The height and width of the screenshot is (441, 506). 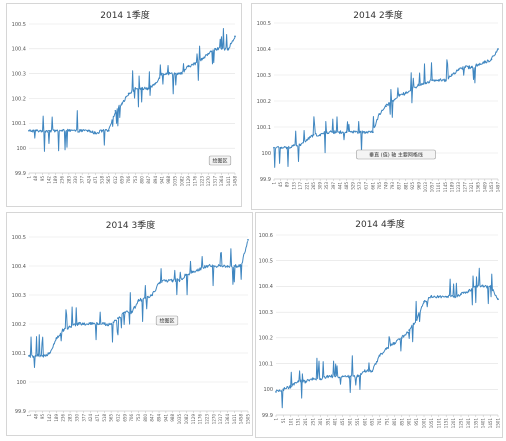 What do you see at coordinates (453, 423) in the screenshot?
I see `x-tick-label: 1201` at bounding box center [453, 423].